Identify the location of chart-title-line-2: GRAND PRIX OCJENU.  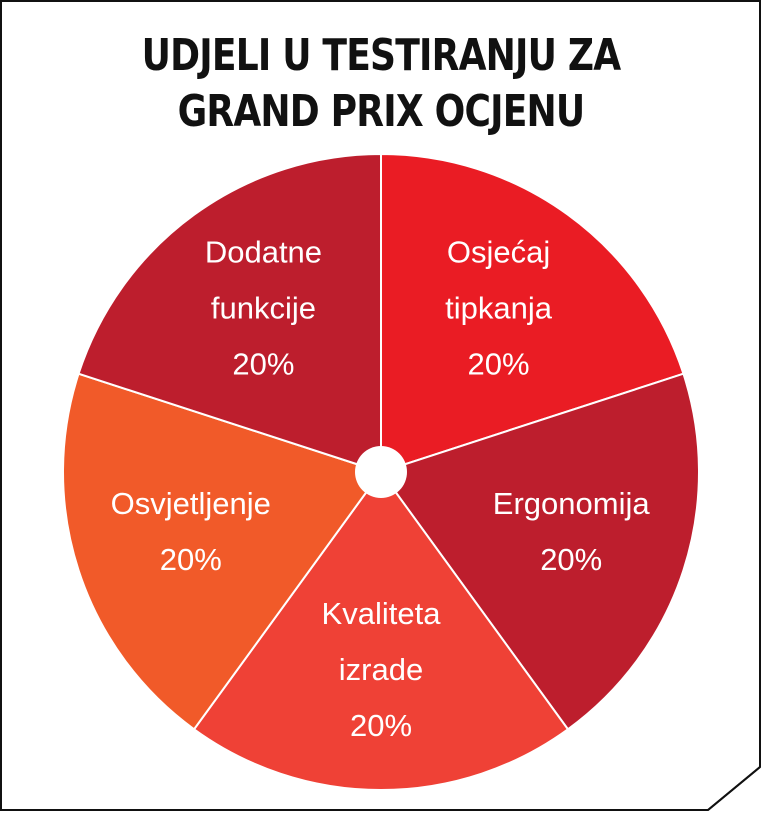
(381, 111).